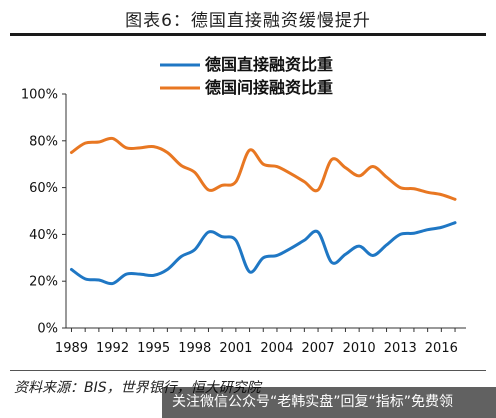 Image resolution: width=496 pixels, height=418 pixels. Describe the element at coordinates (43, 235) in the screenshot. I see `y-tick-label: 40%` at that location.